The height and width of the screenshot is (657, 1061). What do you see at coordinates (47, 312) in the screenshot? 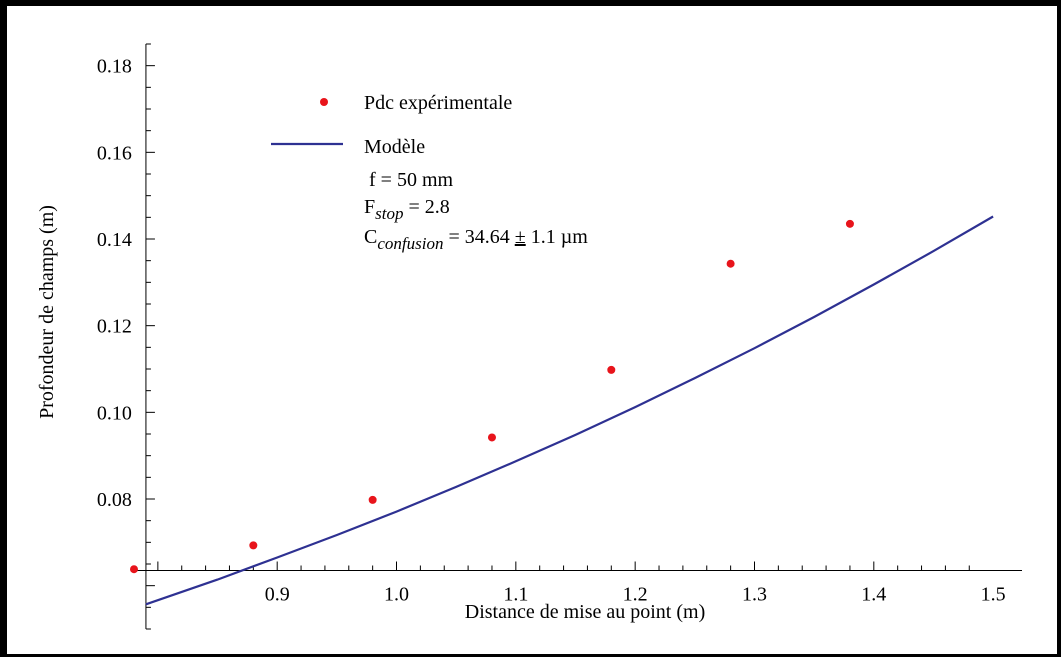
I see `y-axis-title: Profondeur de champs (m)` at bounding box center [47, 312].